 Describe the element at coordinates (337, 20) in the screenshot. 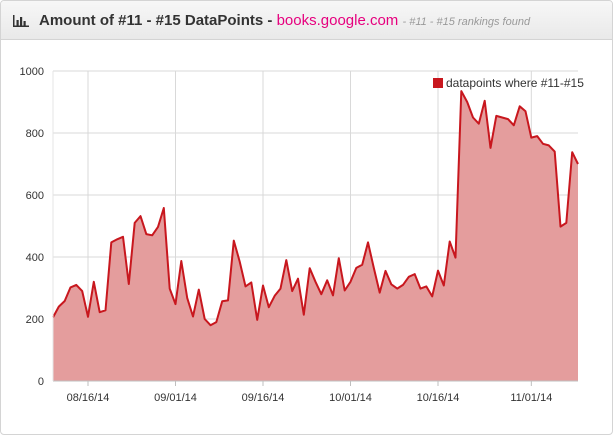

I see `domain-link: books.google.com` at that location.